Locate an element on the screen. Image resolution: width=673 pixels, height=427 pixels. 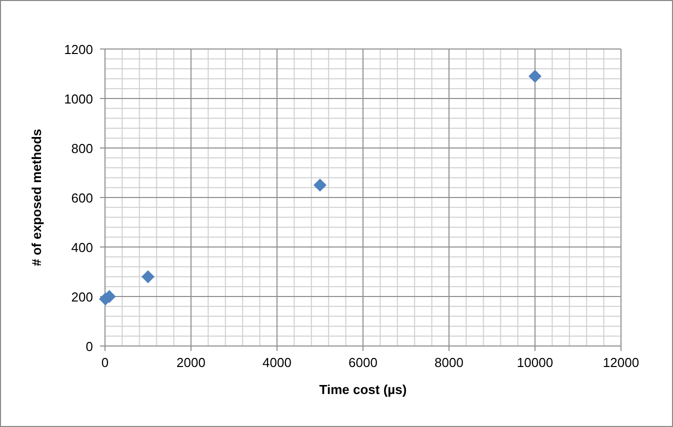
x-tick-label: 12000 is located at coordinates (621, 362).